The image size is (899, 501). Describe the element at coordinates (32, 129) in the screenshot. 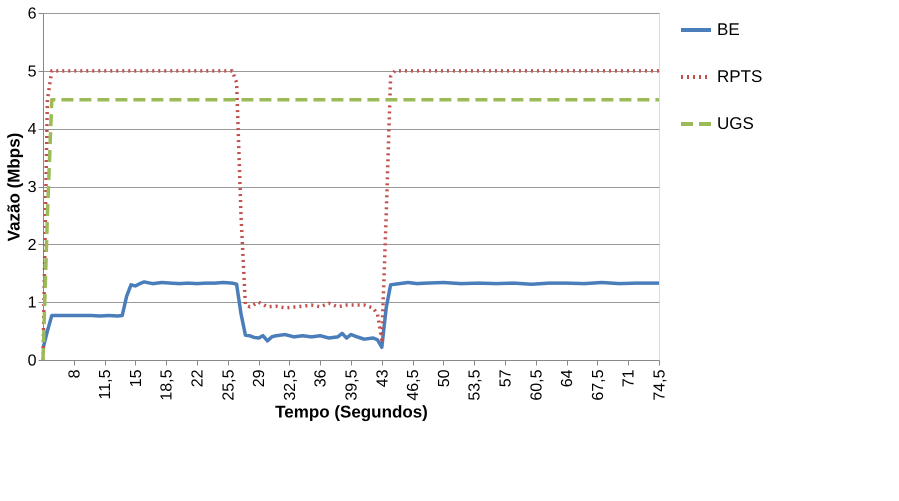

I see `y-tick-label: 4` at that location.